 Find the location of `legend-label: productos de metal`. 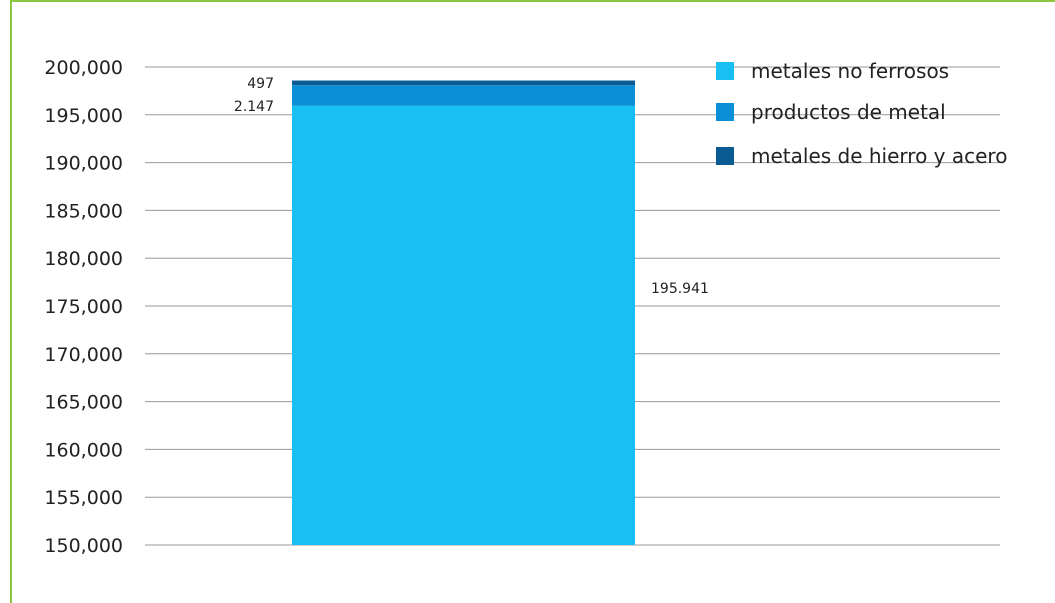

legend-label: productos de metal is located at coordinates (848, 112).